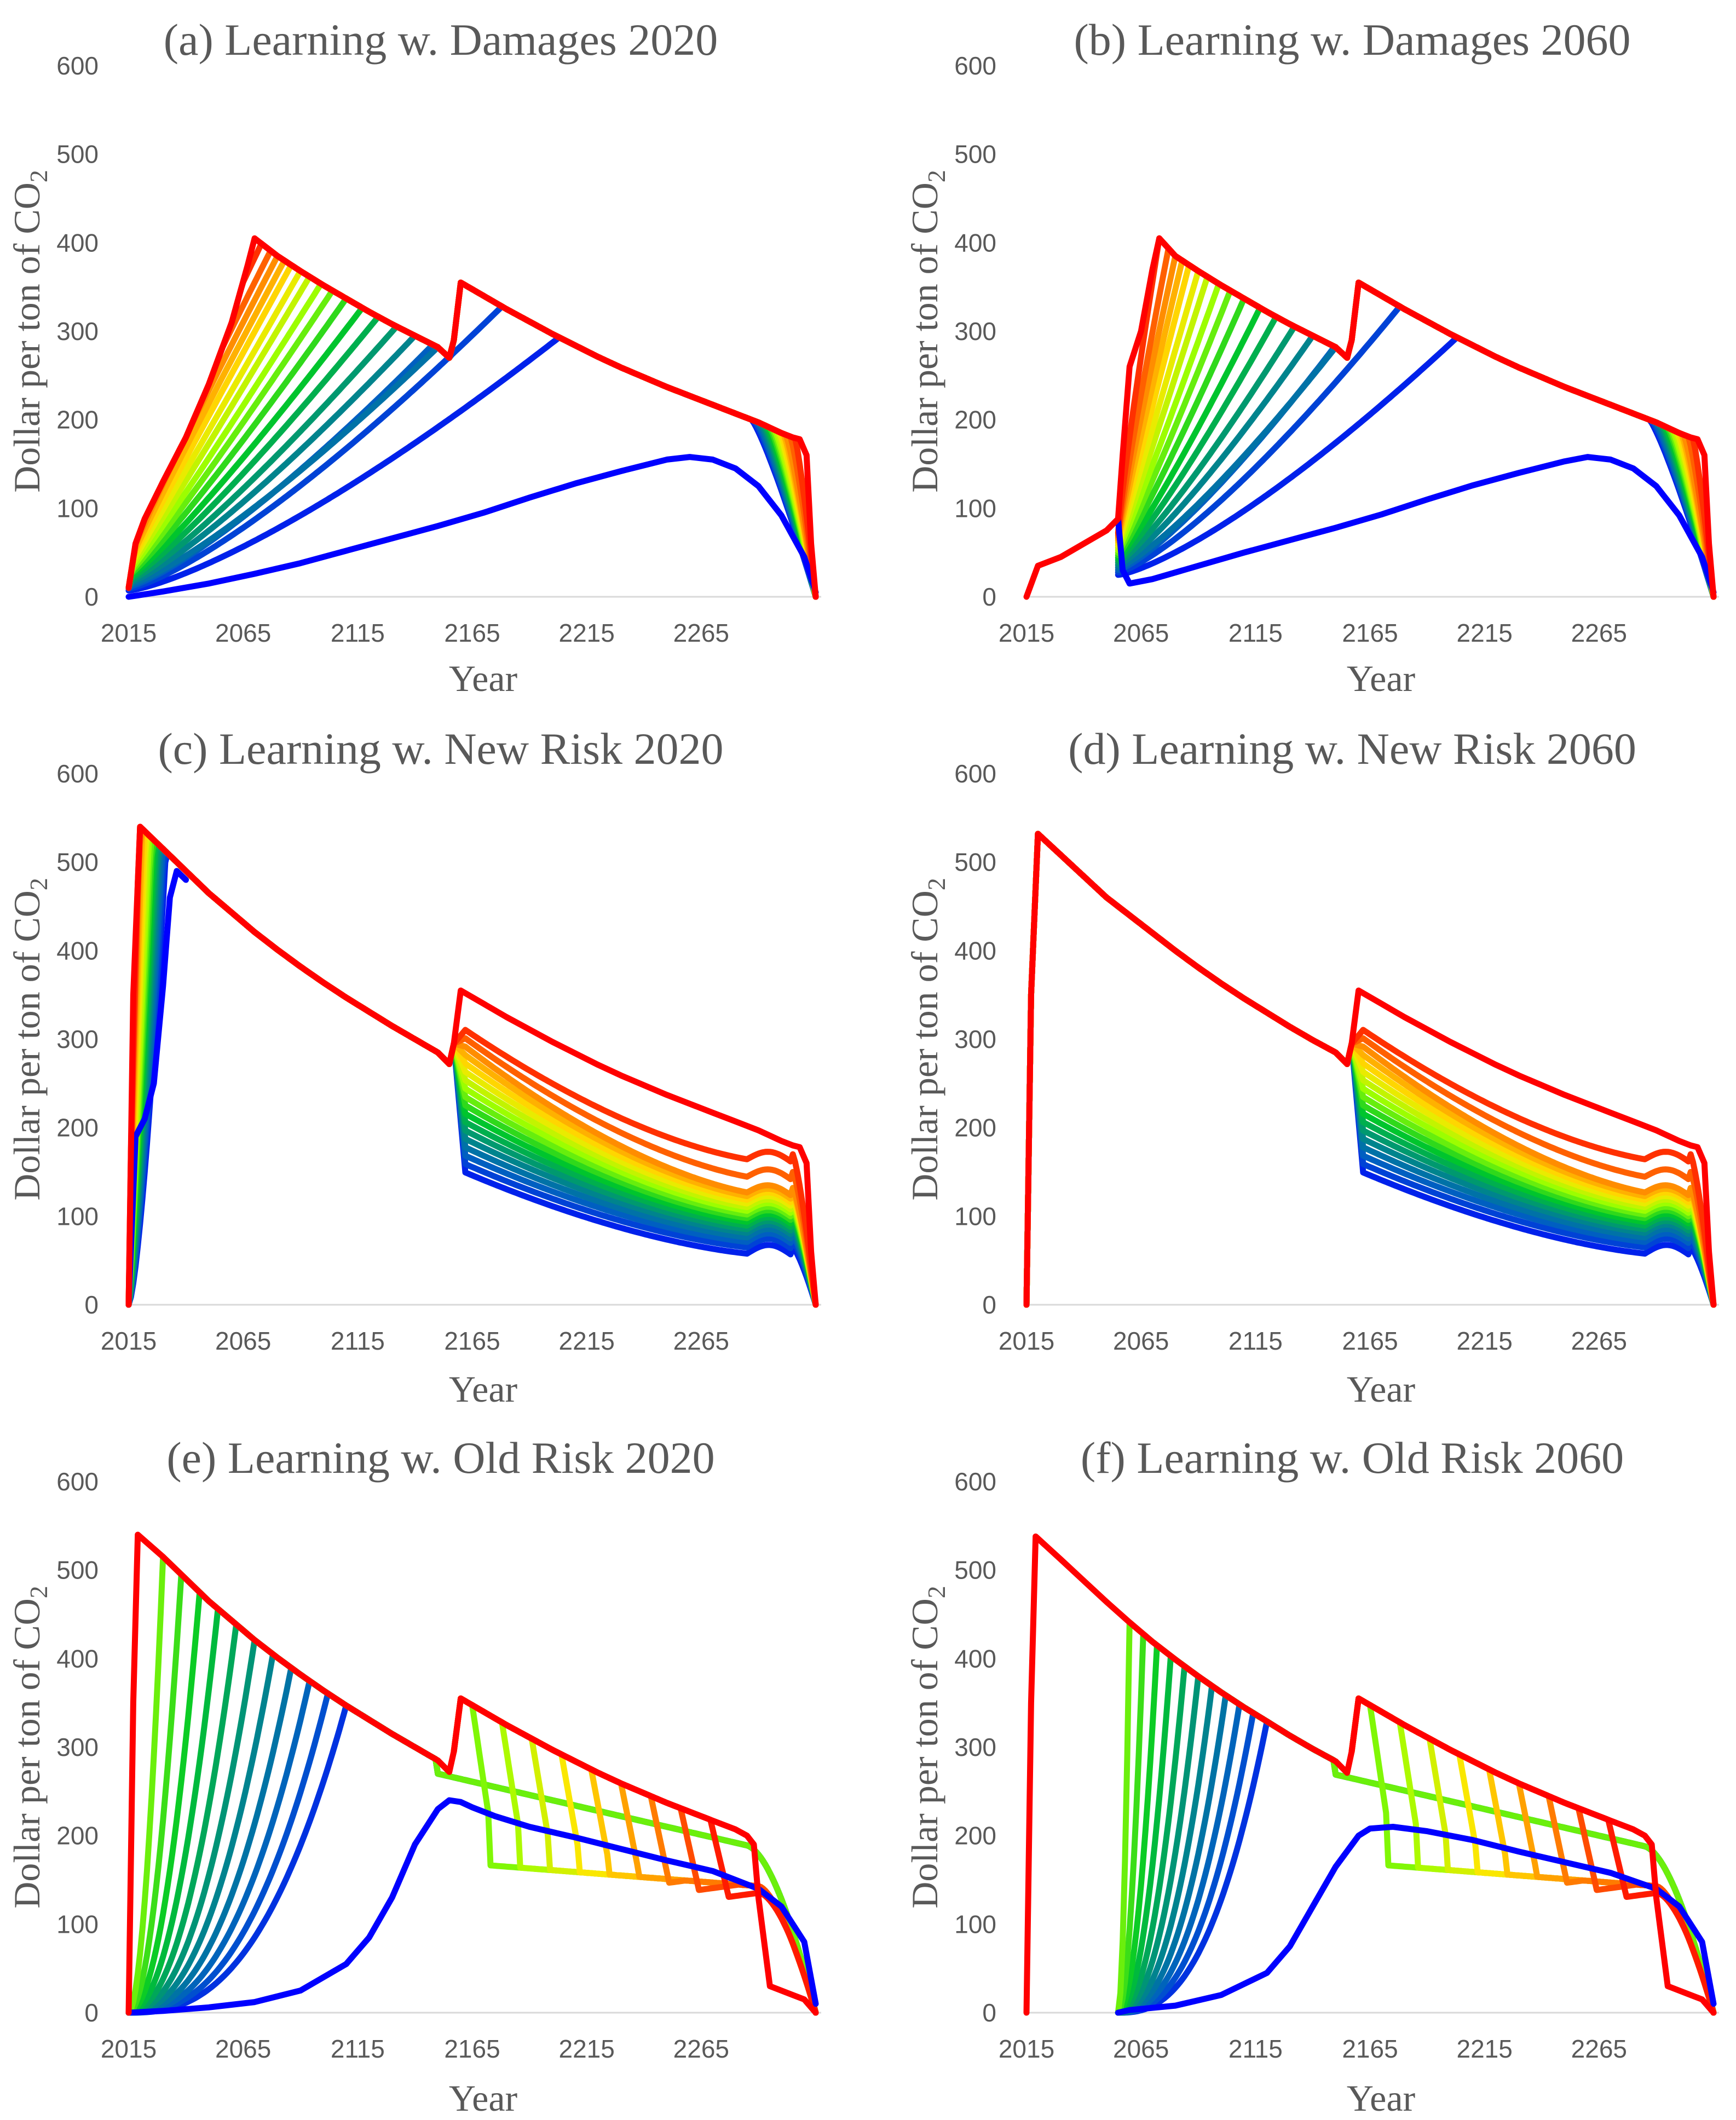  I want to click on chart-e-ytick: 200, so click(77, 1836).